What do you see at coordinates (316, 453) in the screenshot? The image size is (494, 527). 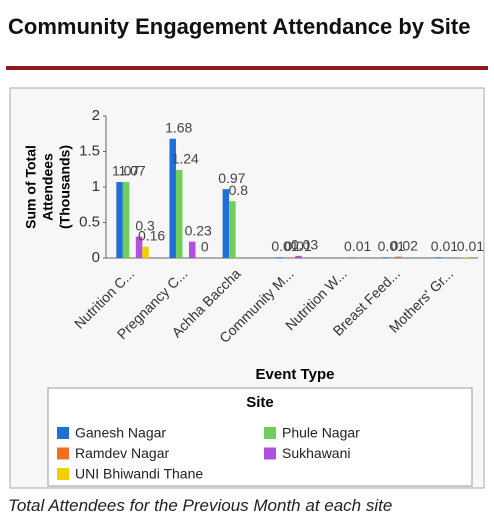 I see `legend-label: Sukhawani` at bounding box center [316, 453].